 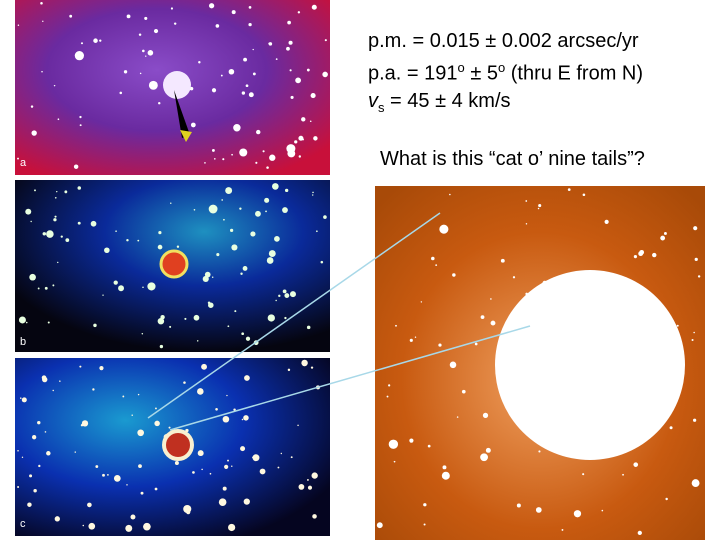 I want to click on superscript: o, so click(x=461, y=67).